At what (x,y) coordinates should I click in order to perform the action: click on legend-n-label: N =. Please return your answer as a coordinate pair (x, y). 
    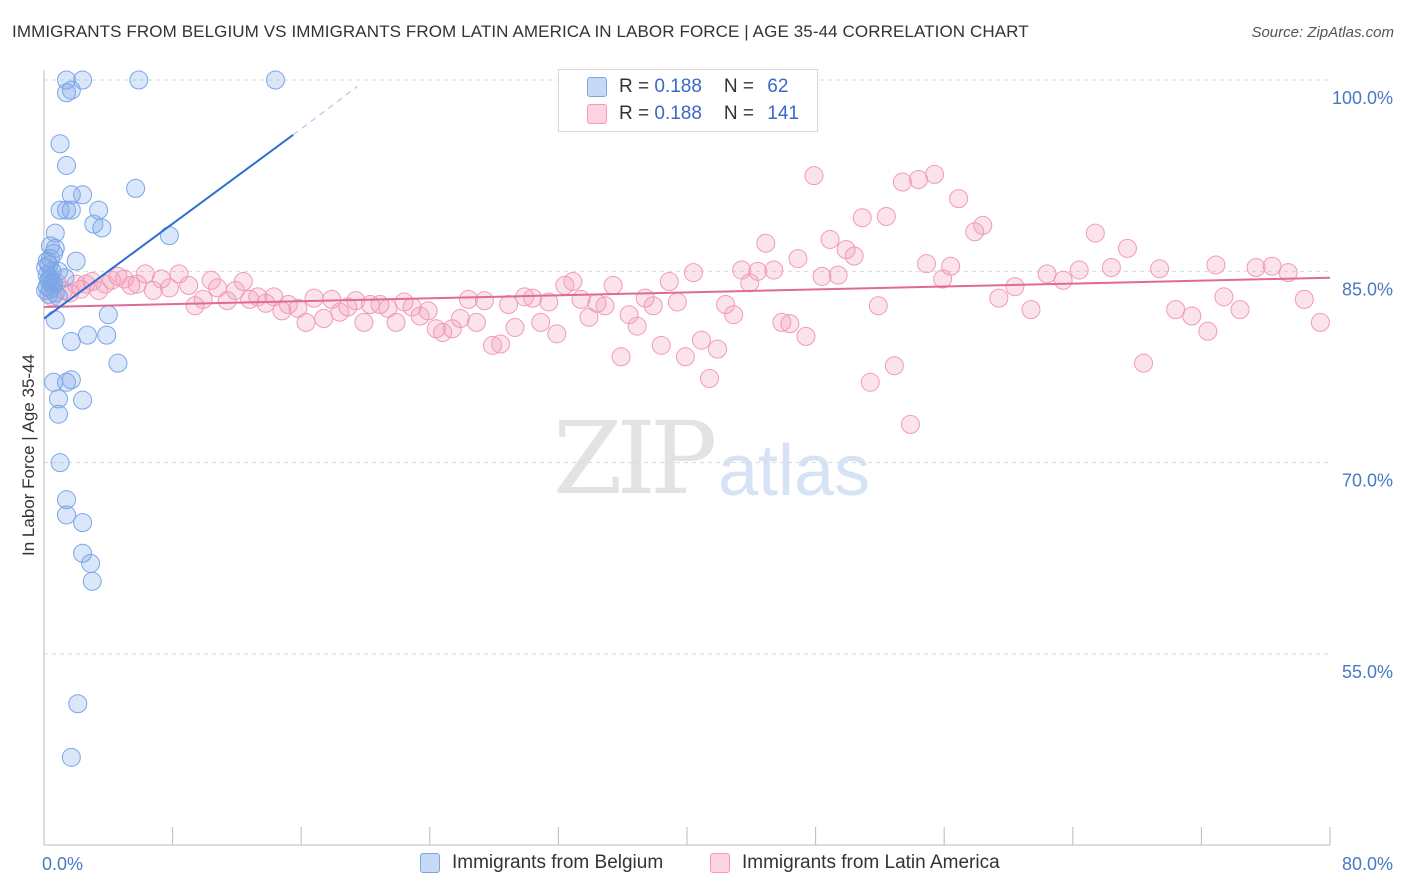
    Looking at the image, I should click on (741, 86).